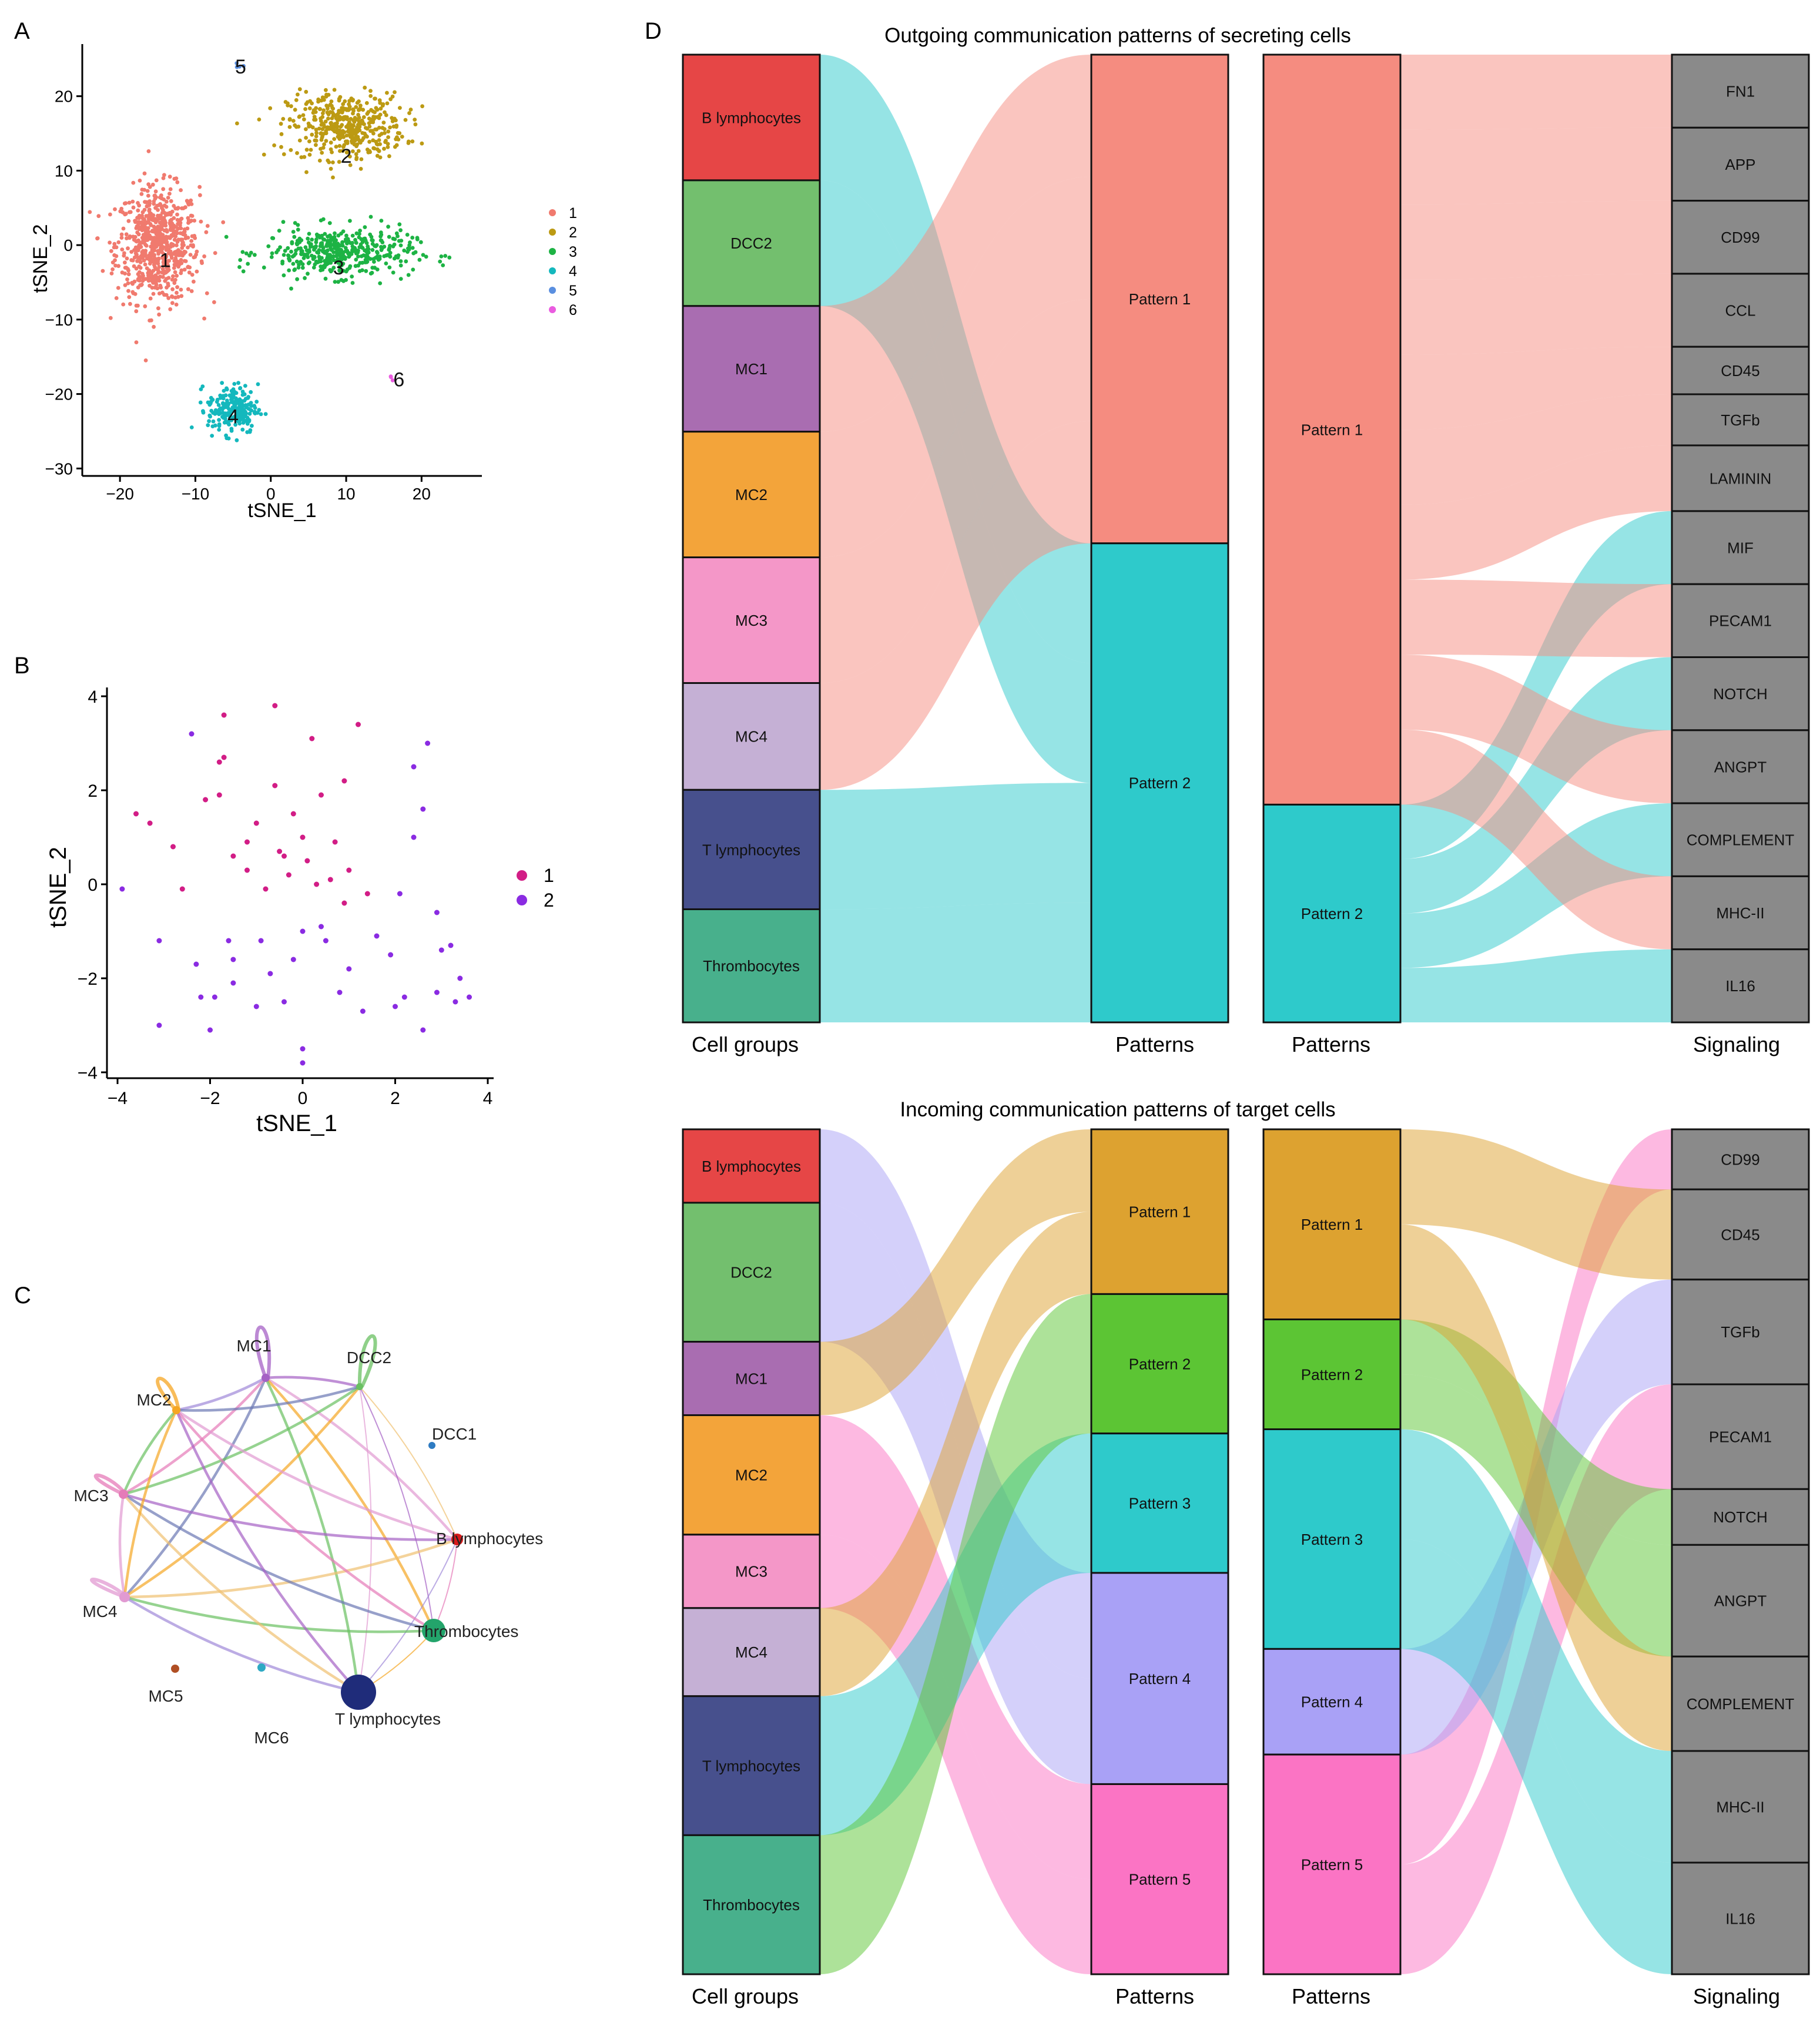 The image size is (1820, 2023). Describe the element at coordinates (751, 620) in the screenshot. I see `cell-group-label: MC3` at that location.